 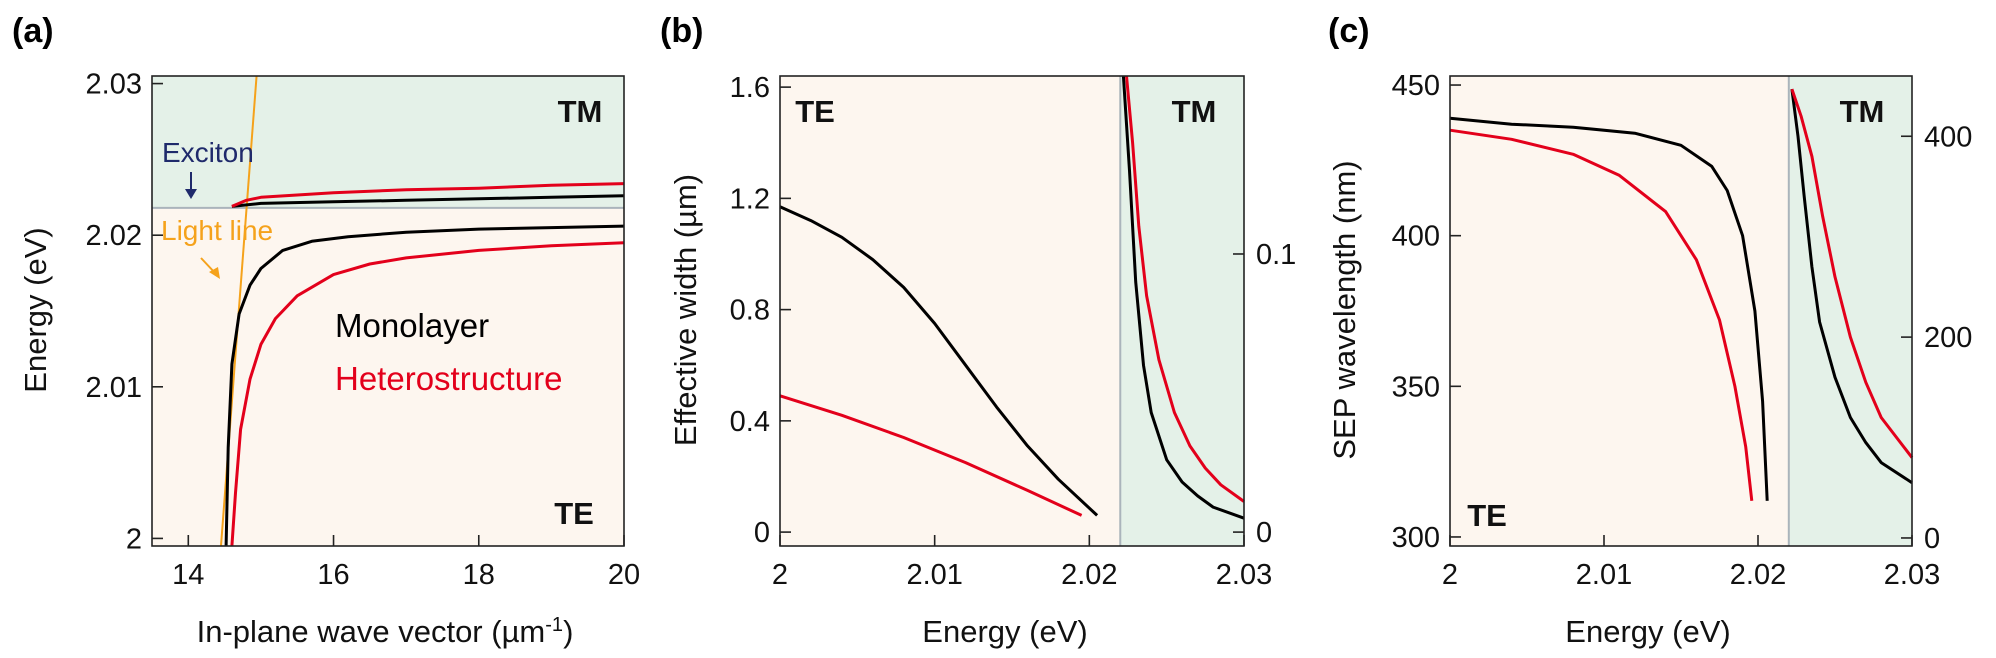 What do you see at coordinates (1948, 338) in the screenshot?
I see `right-y-tick-label: 200` at bounding box center [1948, 338].